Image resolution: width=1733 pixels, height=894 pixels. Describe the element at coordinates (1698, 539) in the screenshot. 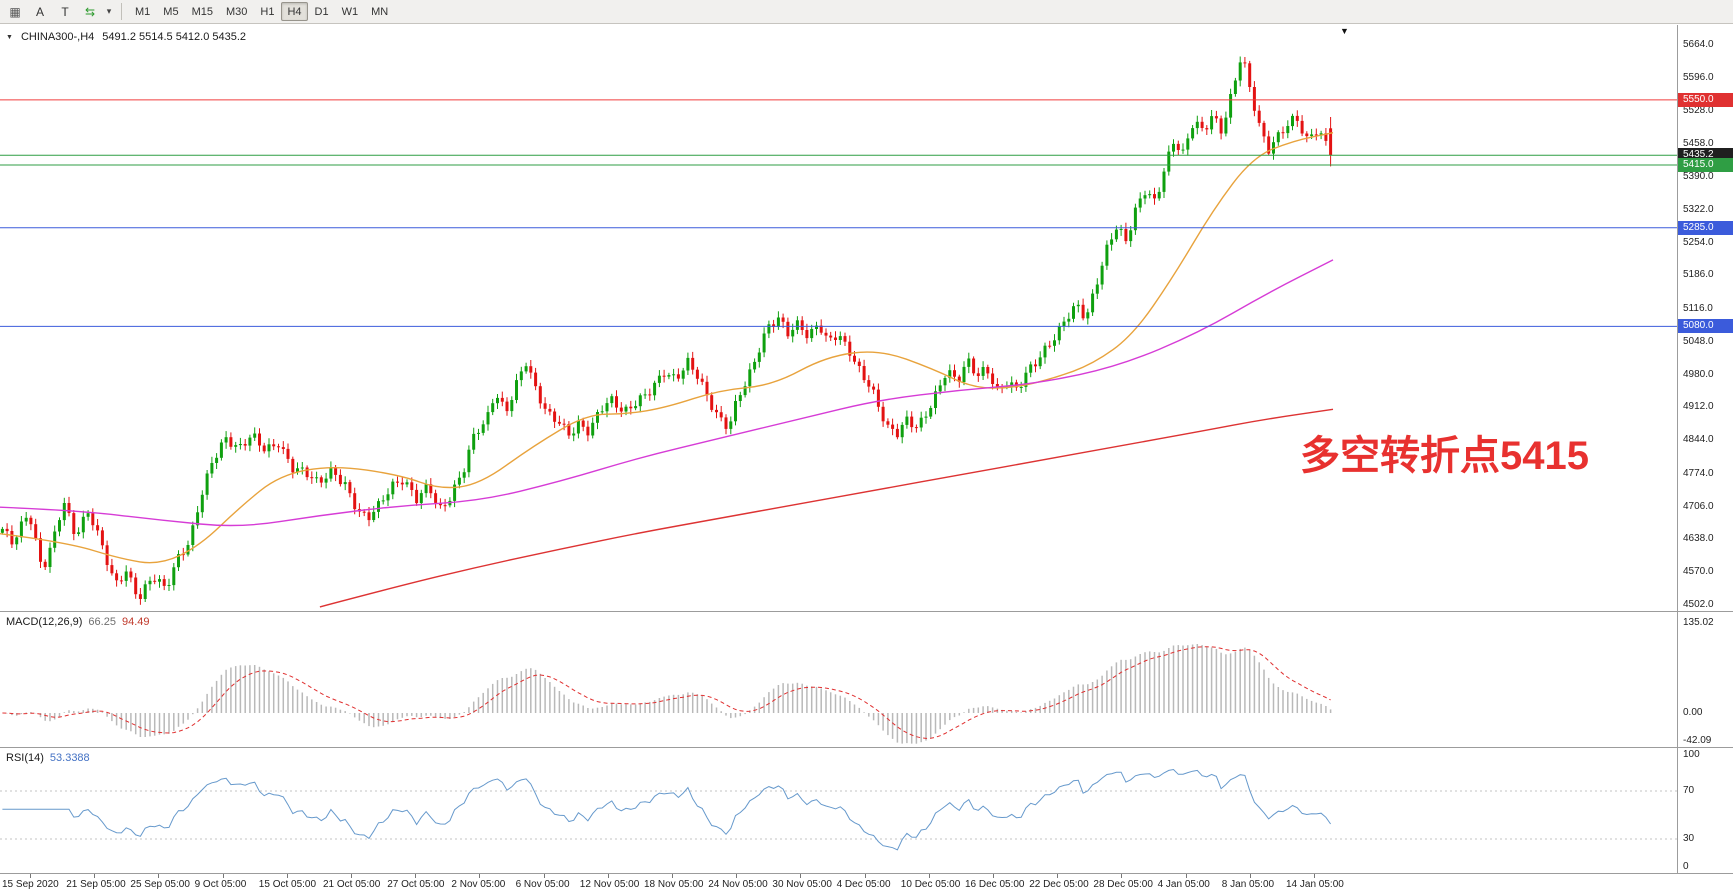

I see `axis-label: 4638.0` at that location.